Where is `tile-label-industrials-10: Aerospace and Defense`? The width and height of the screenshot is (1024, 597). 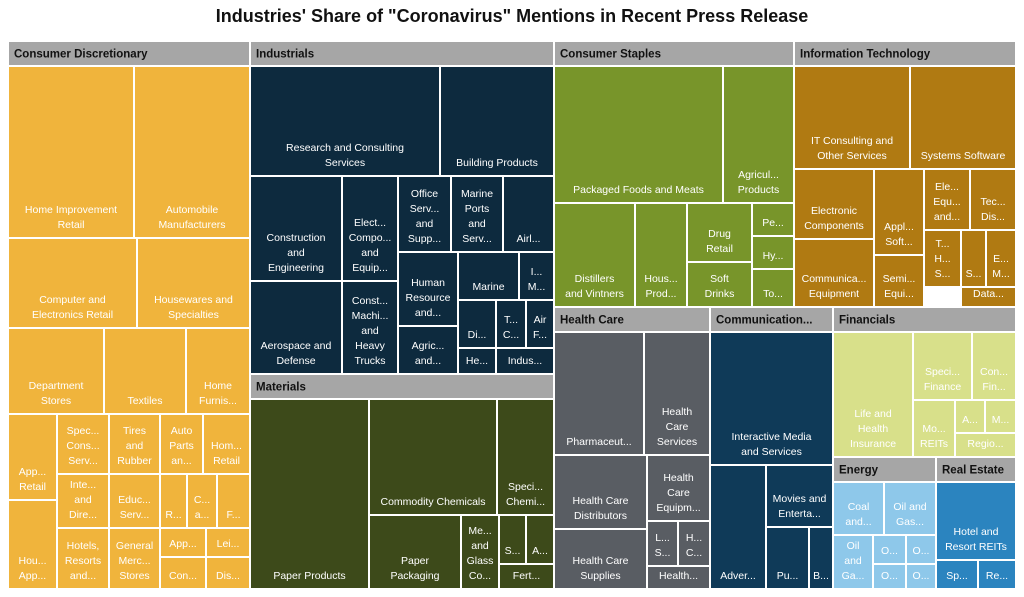 tile-label-industrials-10: Aerospace and Defense is located at coordinates (296, 353).